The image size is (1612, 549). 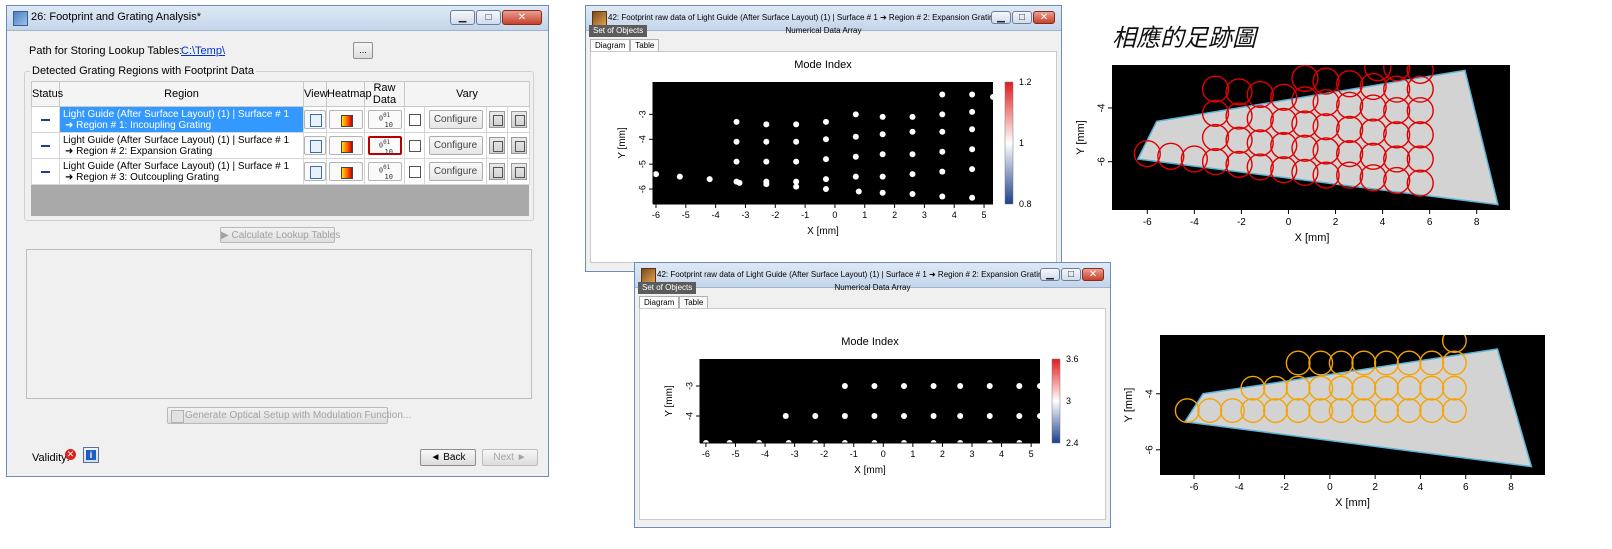 What do you see at coordinates (45, 171) in the screenshot?
I see `status-cell` at bounding box center [45, 171].